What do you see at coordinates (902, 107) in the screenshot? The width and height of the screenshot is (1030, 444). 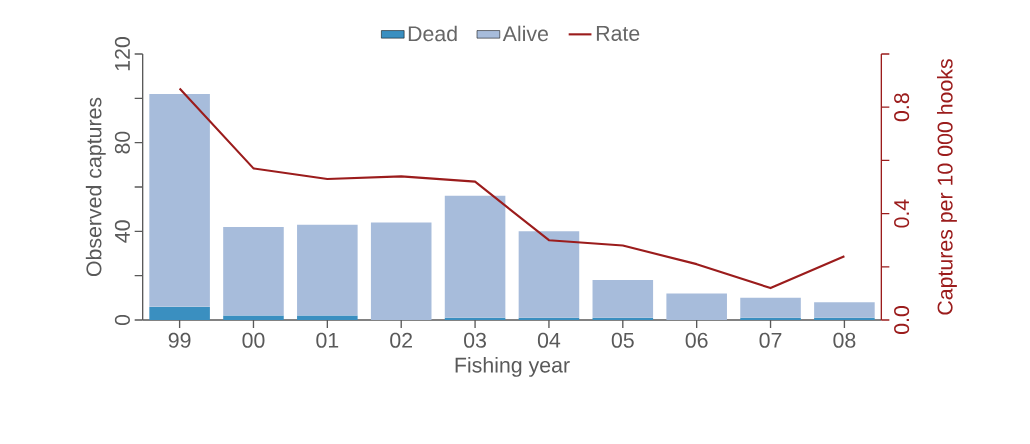 I see `y2-tick-label: 0.8` at bounding box center [902, 107].